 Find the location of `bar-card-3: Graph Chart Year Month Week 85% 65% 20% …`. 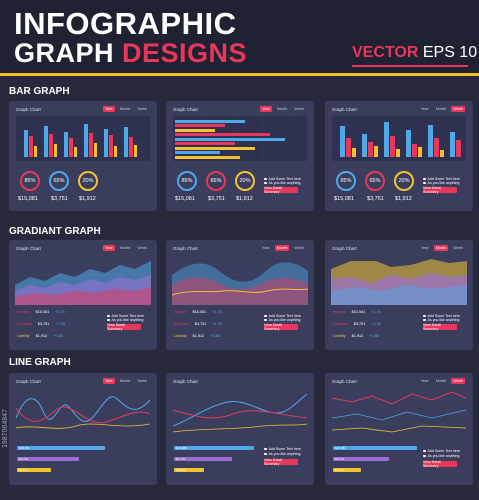

bar-card-3: Graph Chart Year Month Week 85% 65% 20% … is located at coordinates (399, 156).